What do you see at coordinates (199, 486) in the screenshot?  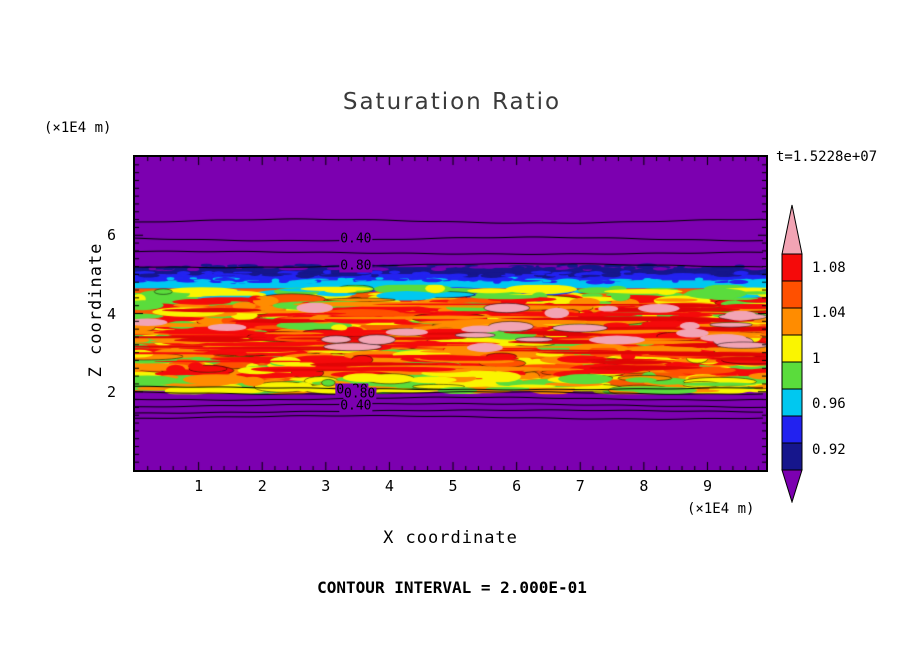 I see `x-tick-label: 1` at bounding box center [199, 486].